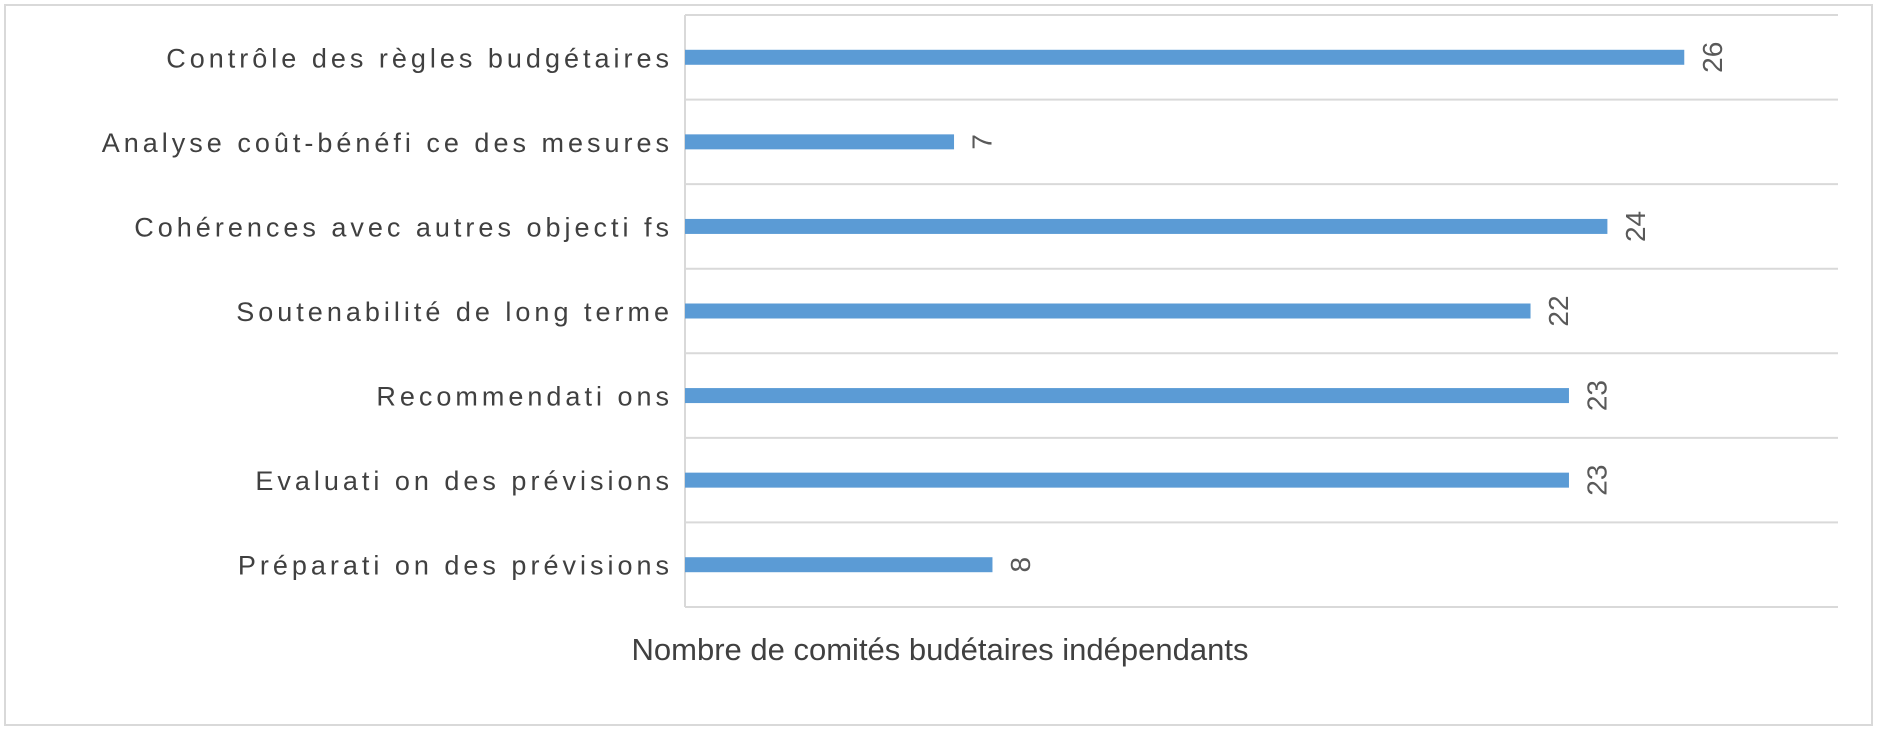  What do you see at coordinates (982, 142) in the screenshot?
I see `value-label: 7` at bounding box center [982, 142].